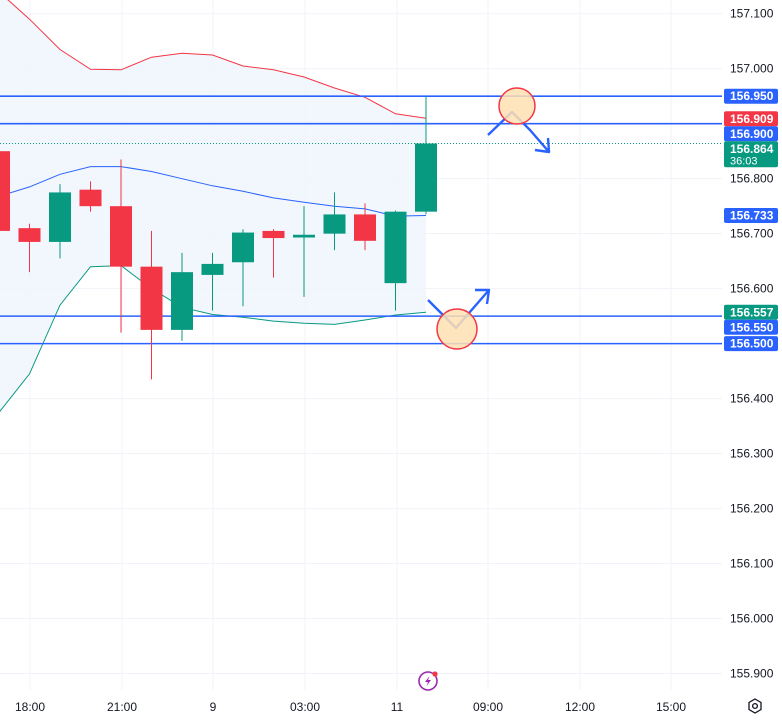 The height and width of the screenshot is (721, 782). What do you see at coordinates (752, 619) in the screenshot?
I see `y-tick-label: 156.000` at bounding box center [752, 619].